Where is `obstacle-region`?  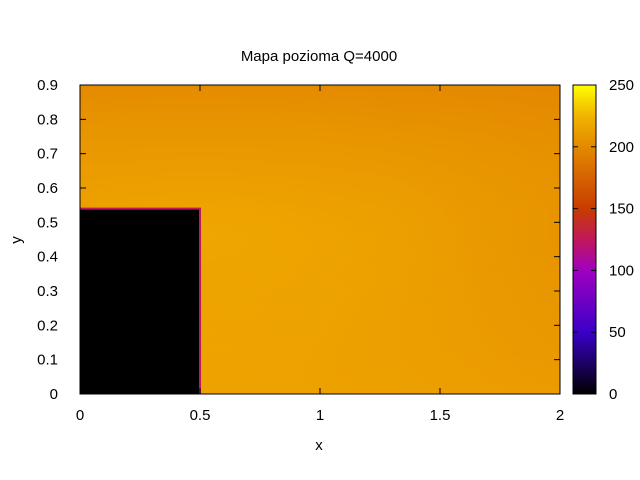 obstacle-region is located at coordinates (140, 301).